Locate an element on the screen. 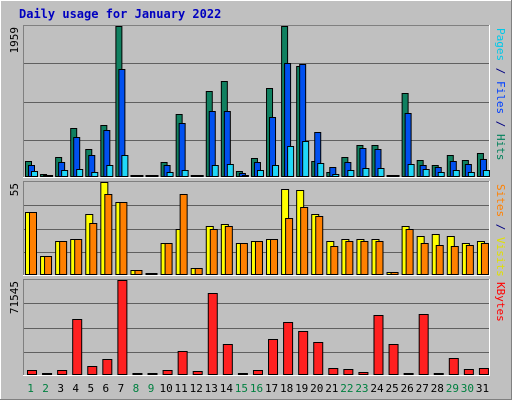 The image size is (512, 400). x-tick-label-8: 8 is located at coordinates (136, 388).